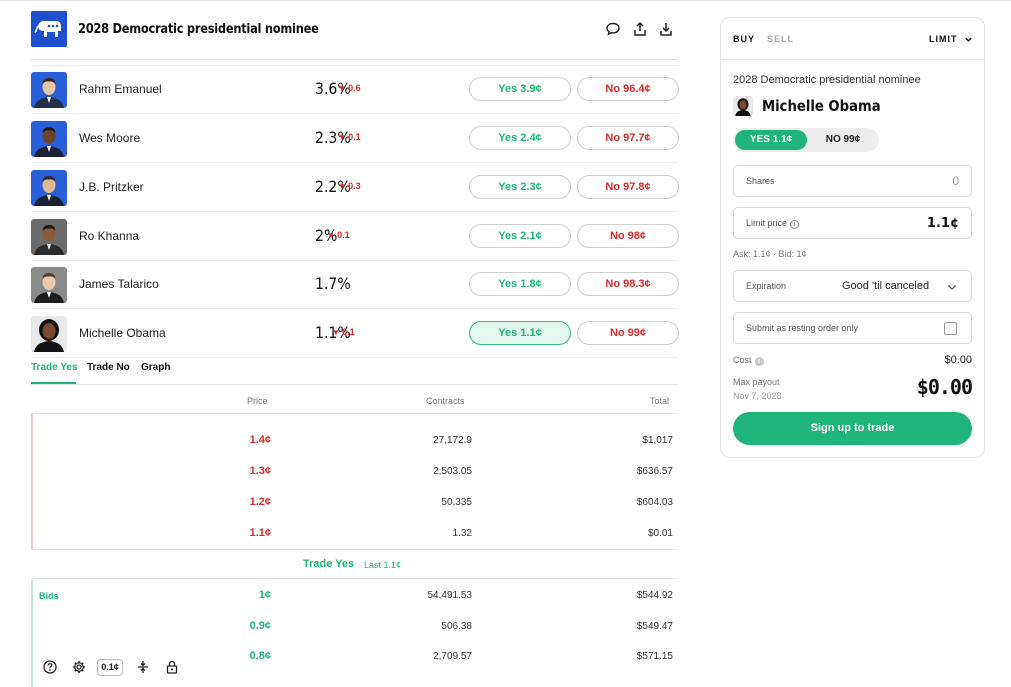 The height and width of the screenshot is (687, 1011). I want to click on order-type-dropdown: LIMIT, so click(943, 39).